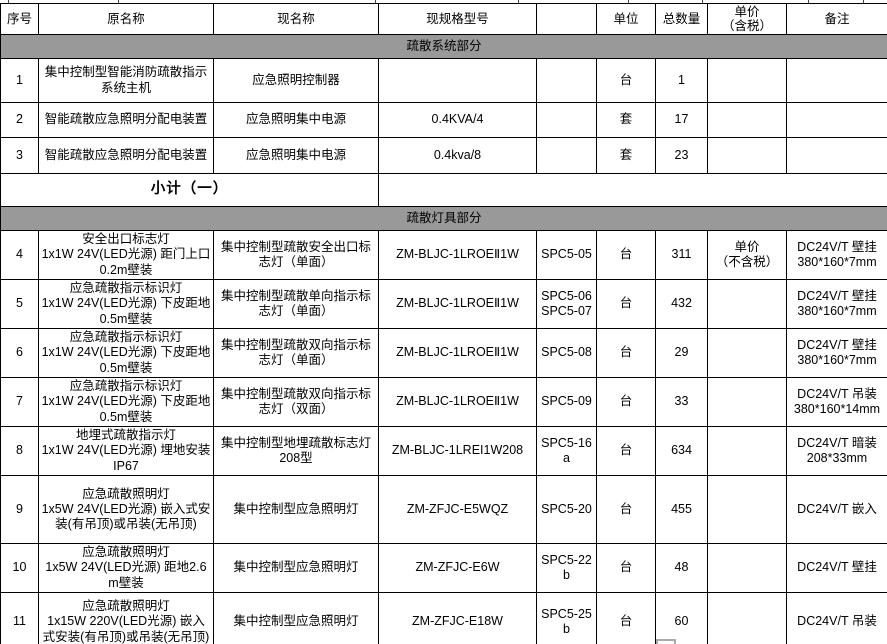 The width and height of the screenshot is (887, 644). I want to click on cell-spec-model: ZM-BLJC-1LREI1W208, so click(457, 451).